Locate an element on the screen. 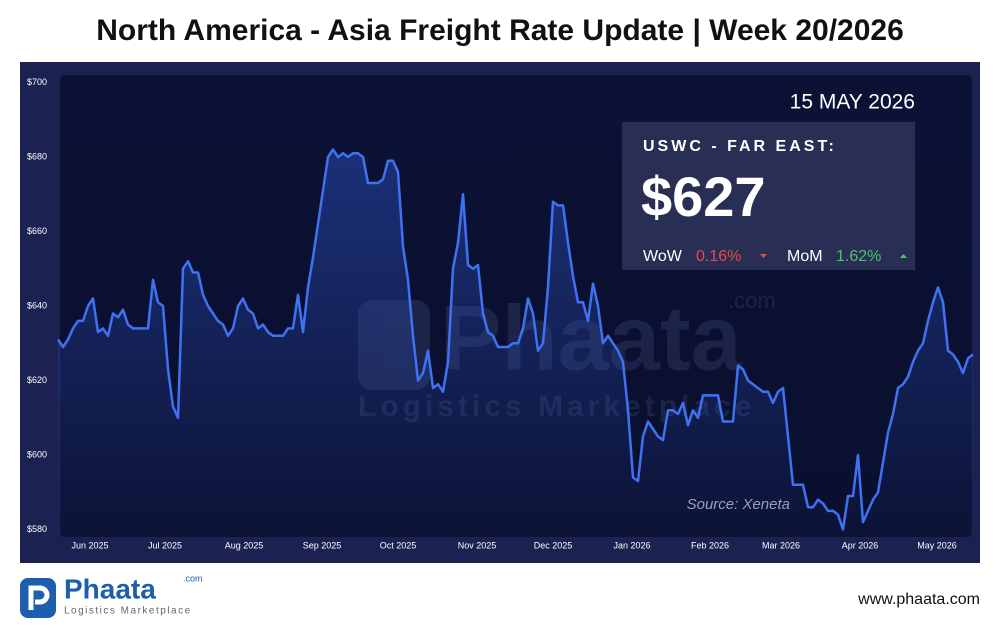 Image resolution: width=1000 pixels, height=630 pixels. x-tick-label: Jun 2025 is located at coordinates (89, 545).